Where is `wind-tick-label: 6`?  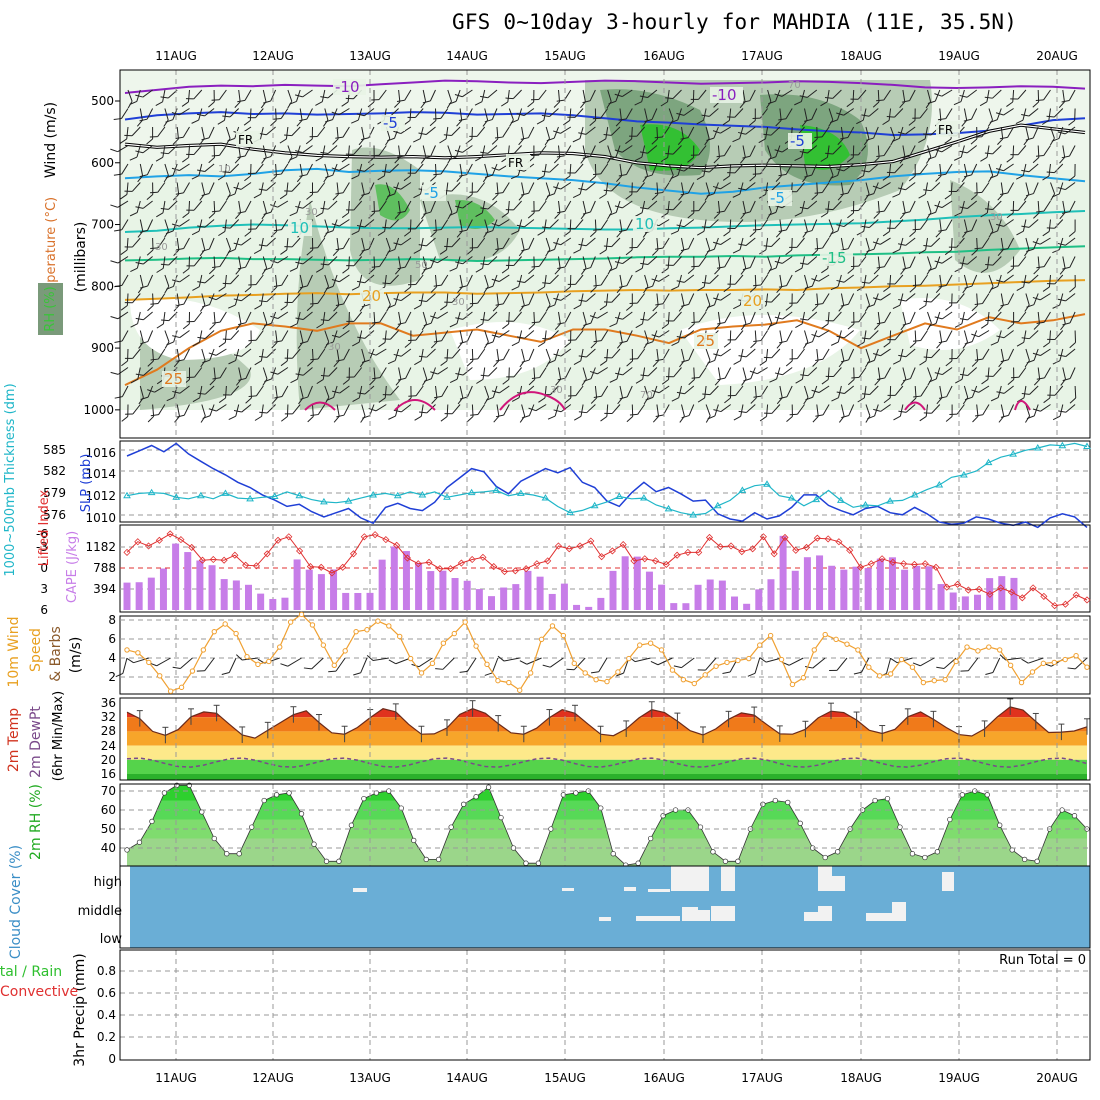 wind-tick-label: 6 is located at coordinates (112, 639).